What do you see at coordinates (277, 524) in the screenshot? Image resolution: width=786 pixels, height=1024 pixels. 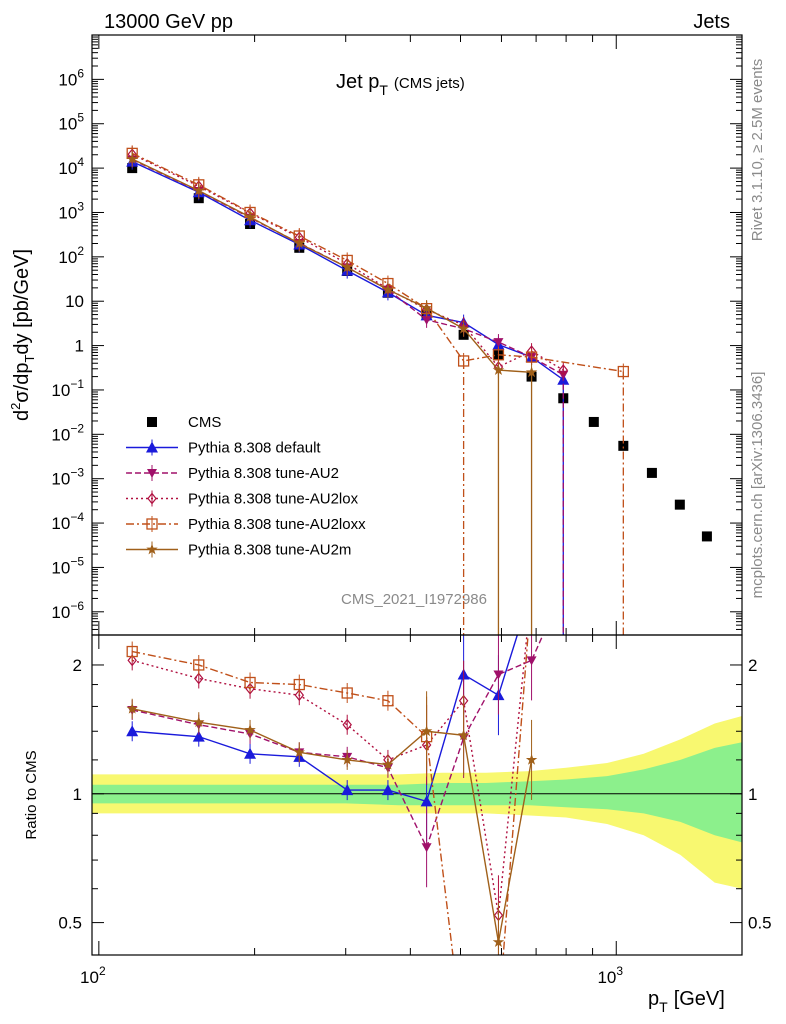 I see `legend-label: Pythia 8.308 tune-AU2loxx` at bounding box center [277, 524].